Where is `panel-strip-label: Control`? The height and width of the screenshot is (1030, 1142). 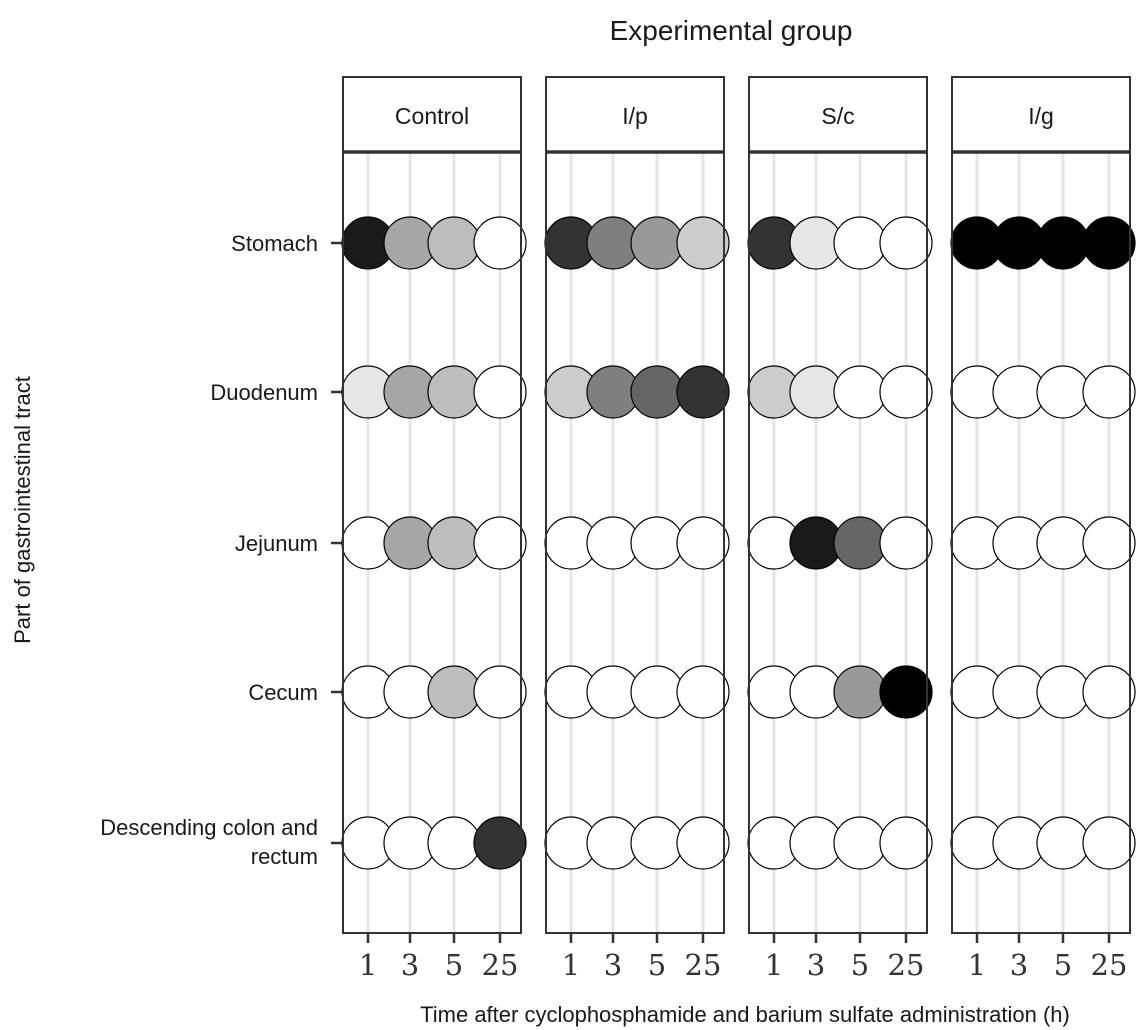
panel-strip-label: Control is located at coordinates (432, 116).